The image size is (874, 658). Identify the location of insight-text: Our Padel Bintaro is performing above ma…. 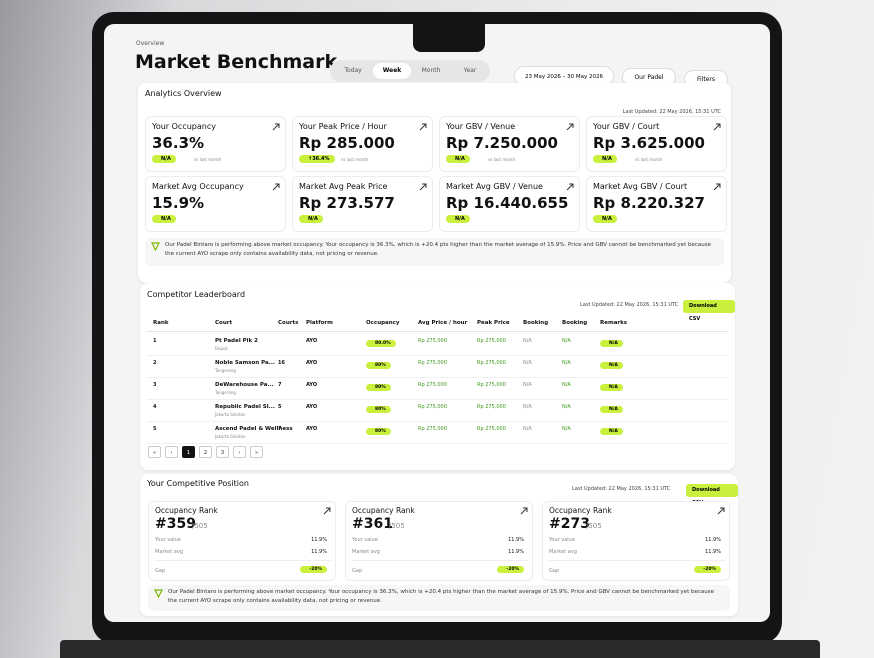
(441, 596).